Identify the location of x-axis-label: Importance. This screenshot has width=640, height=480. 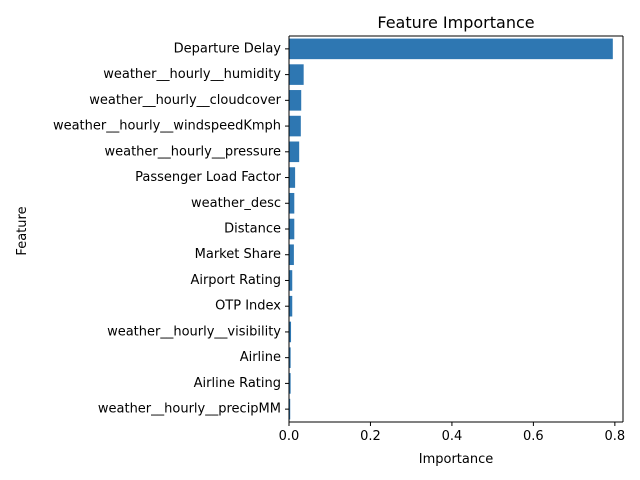
(456, 459).